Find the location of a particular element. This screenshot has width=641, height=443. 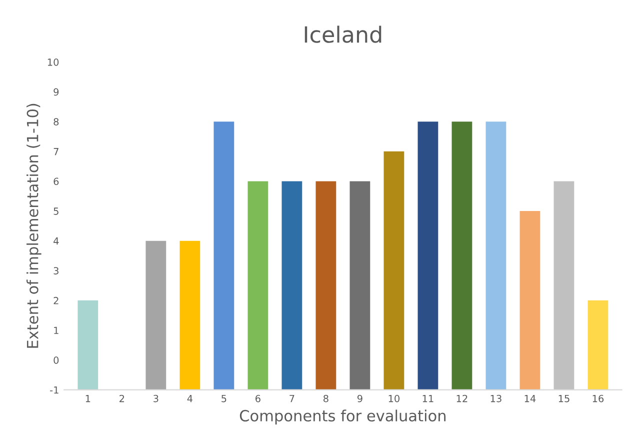

x-tick-label: 9 is located at coordinates (359, 398).